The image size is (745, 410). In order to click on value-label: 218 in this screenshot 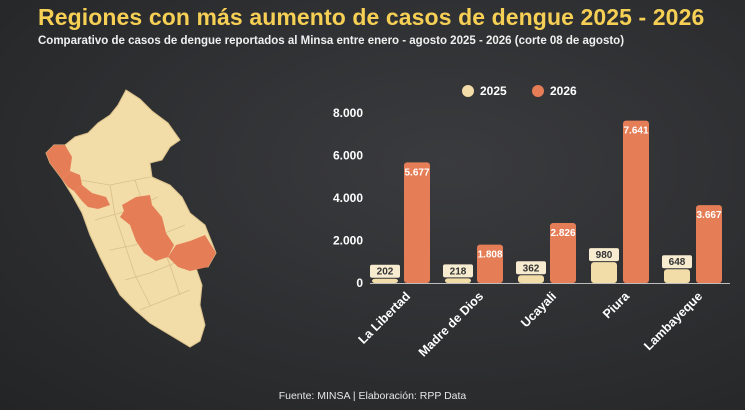, I will do `click(458, 271)`.